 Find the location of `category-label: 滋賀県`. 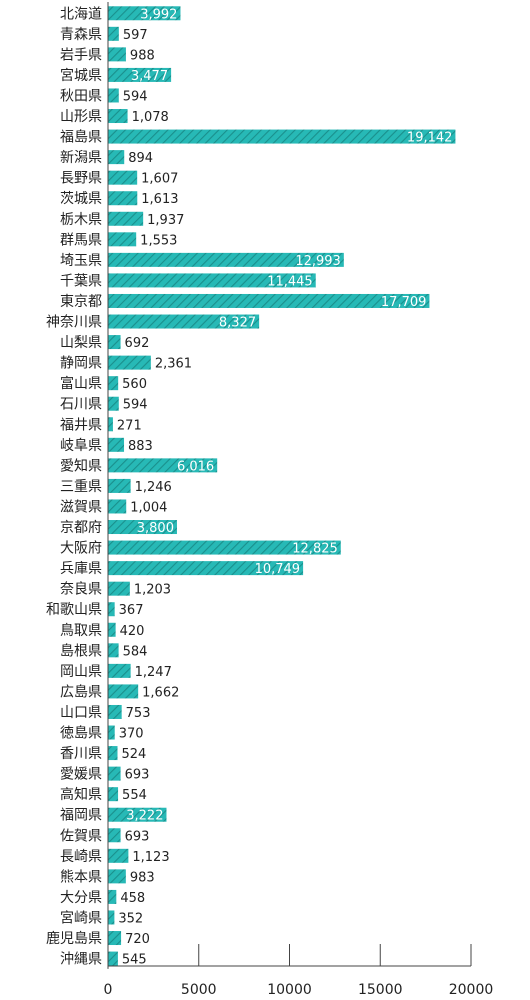

category-label: 滋賀県 is located at coordinates (81, 507).